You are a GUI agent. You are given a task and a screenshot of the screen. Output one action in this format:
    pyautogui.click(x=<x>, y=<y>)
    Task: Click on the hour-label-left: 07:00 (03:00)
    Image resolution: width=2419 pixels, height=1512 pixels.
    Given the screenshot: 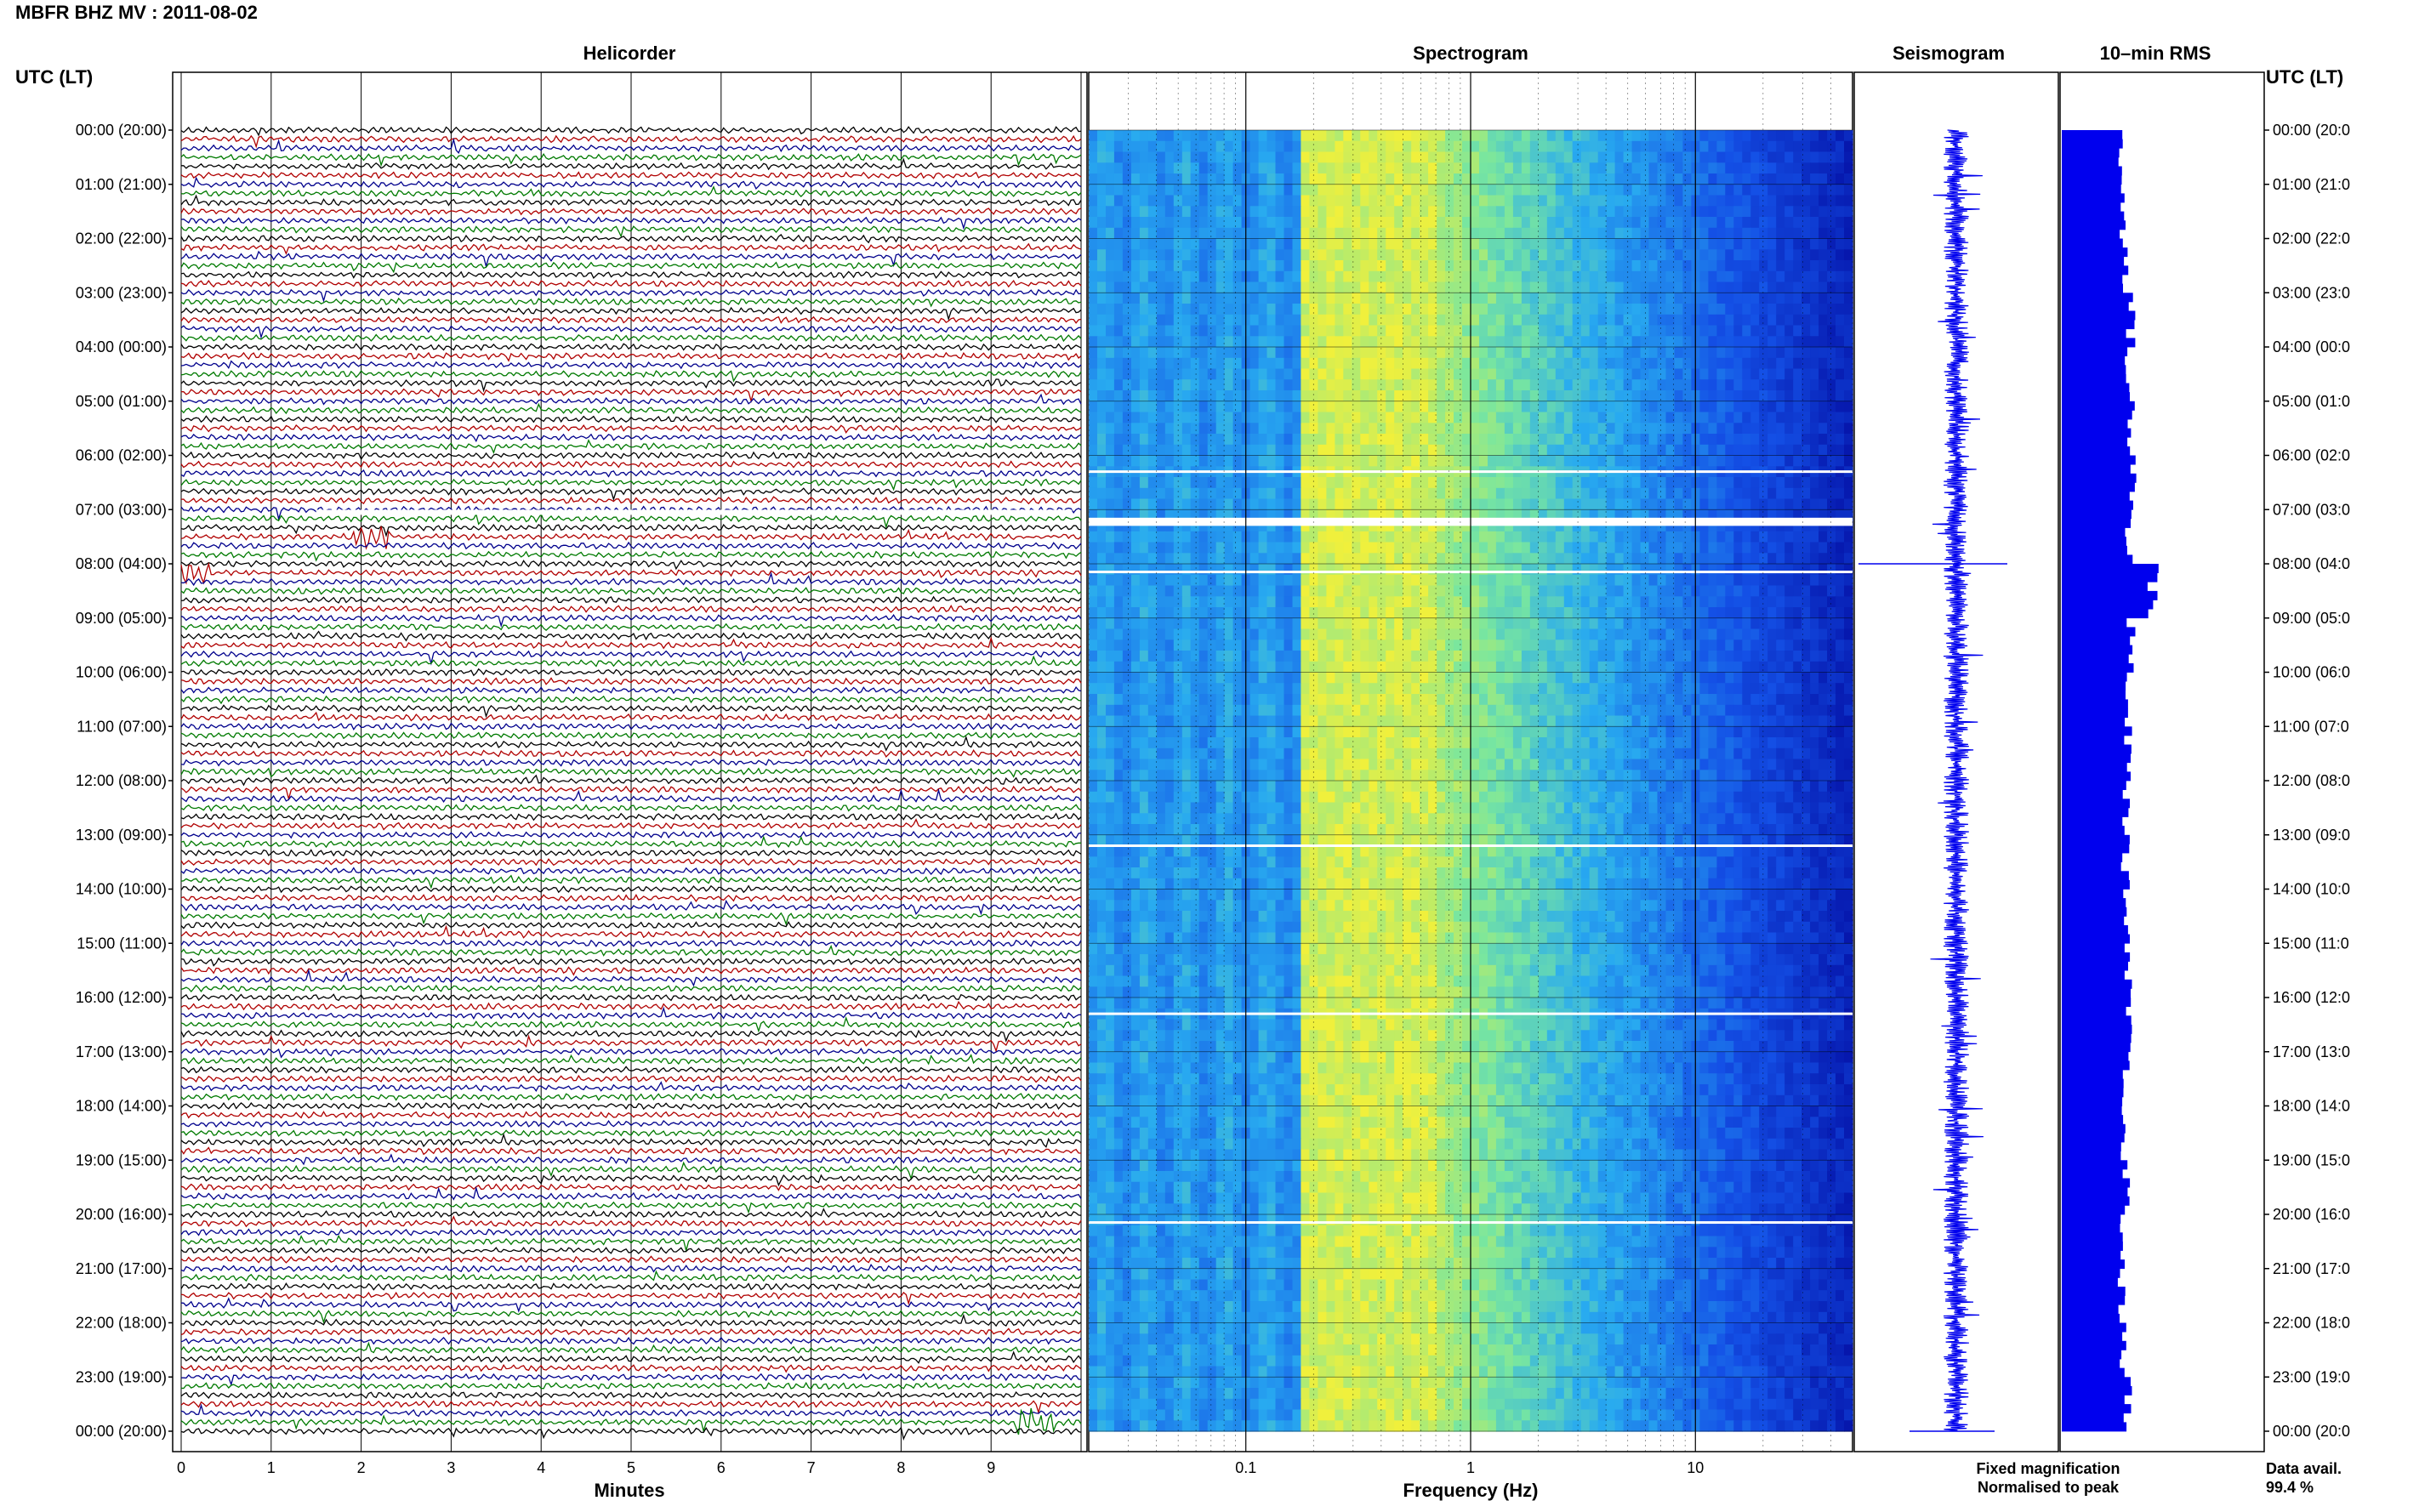 What is the action you would take?
    pyautogui.click(x=121, y=509)
    